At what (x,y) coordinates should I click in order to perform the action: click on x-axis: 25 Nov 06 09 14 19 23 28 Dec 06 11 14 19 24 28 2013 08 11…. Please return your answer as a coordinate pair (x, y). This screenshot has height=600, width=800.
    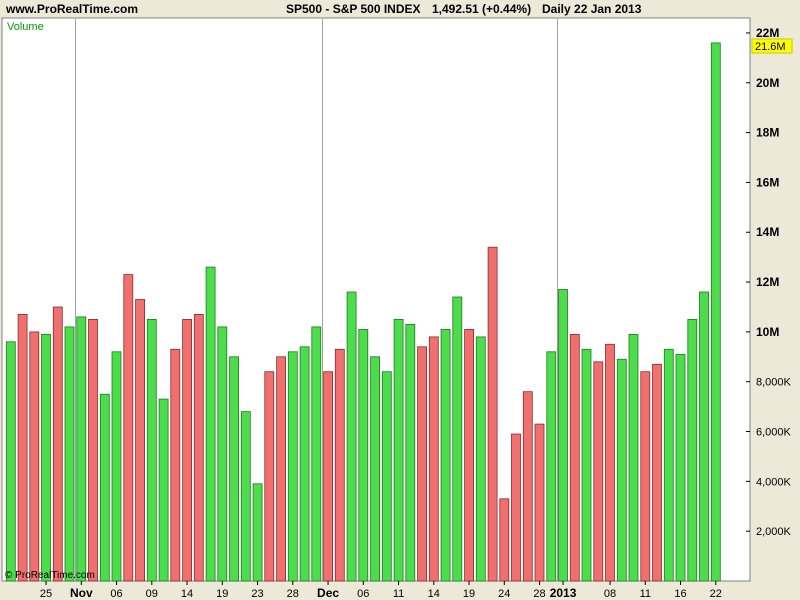
    Looking at the image, I should click on (381, 590).